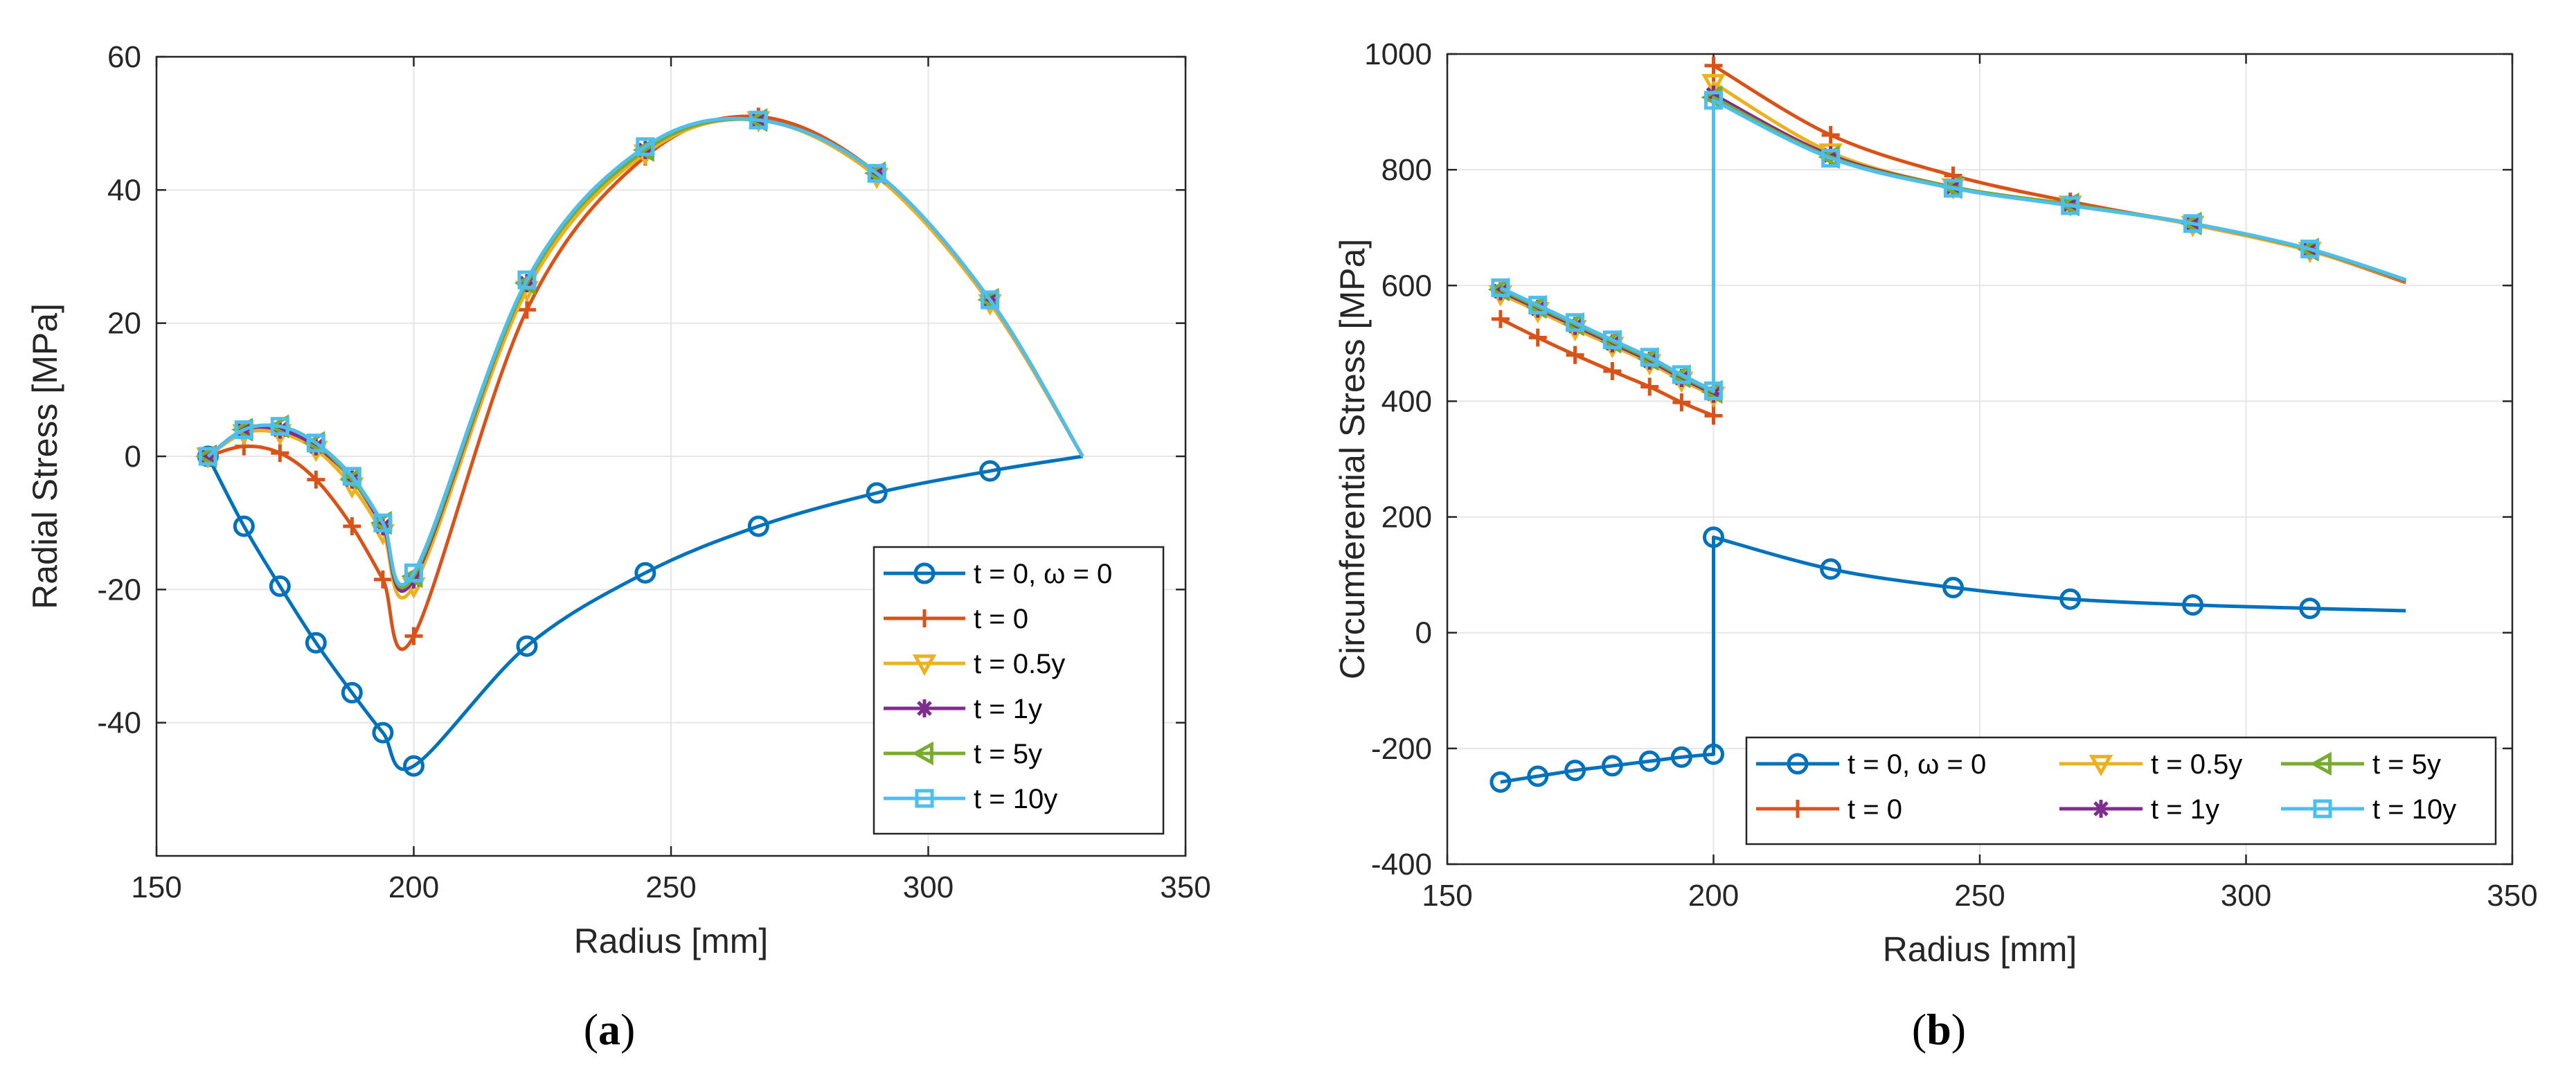 Image resolution: width=2576 pixels, height=1083 pixels. What do you see at coordinates (1406, 401) in the screenshot?
I see `y-tick-label: 400` at bounding box center [1406, 401].